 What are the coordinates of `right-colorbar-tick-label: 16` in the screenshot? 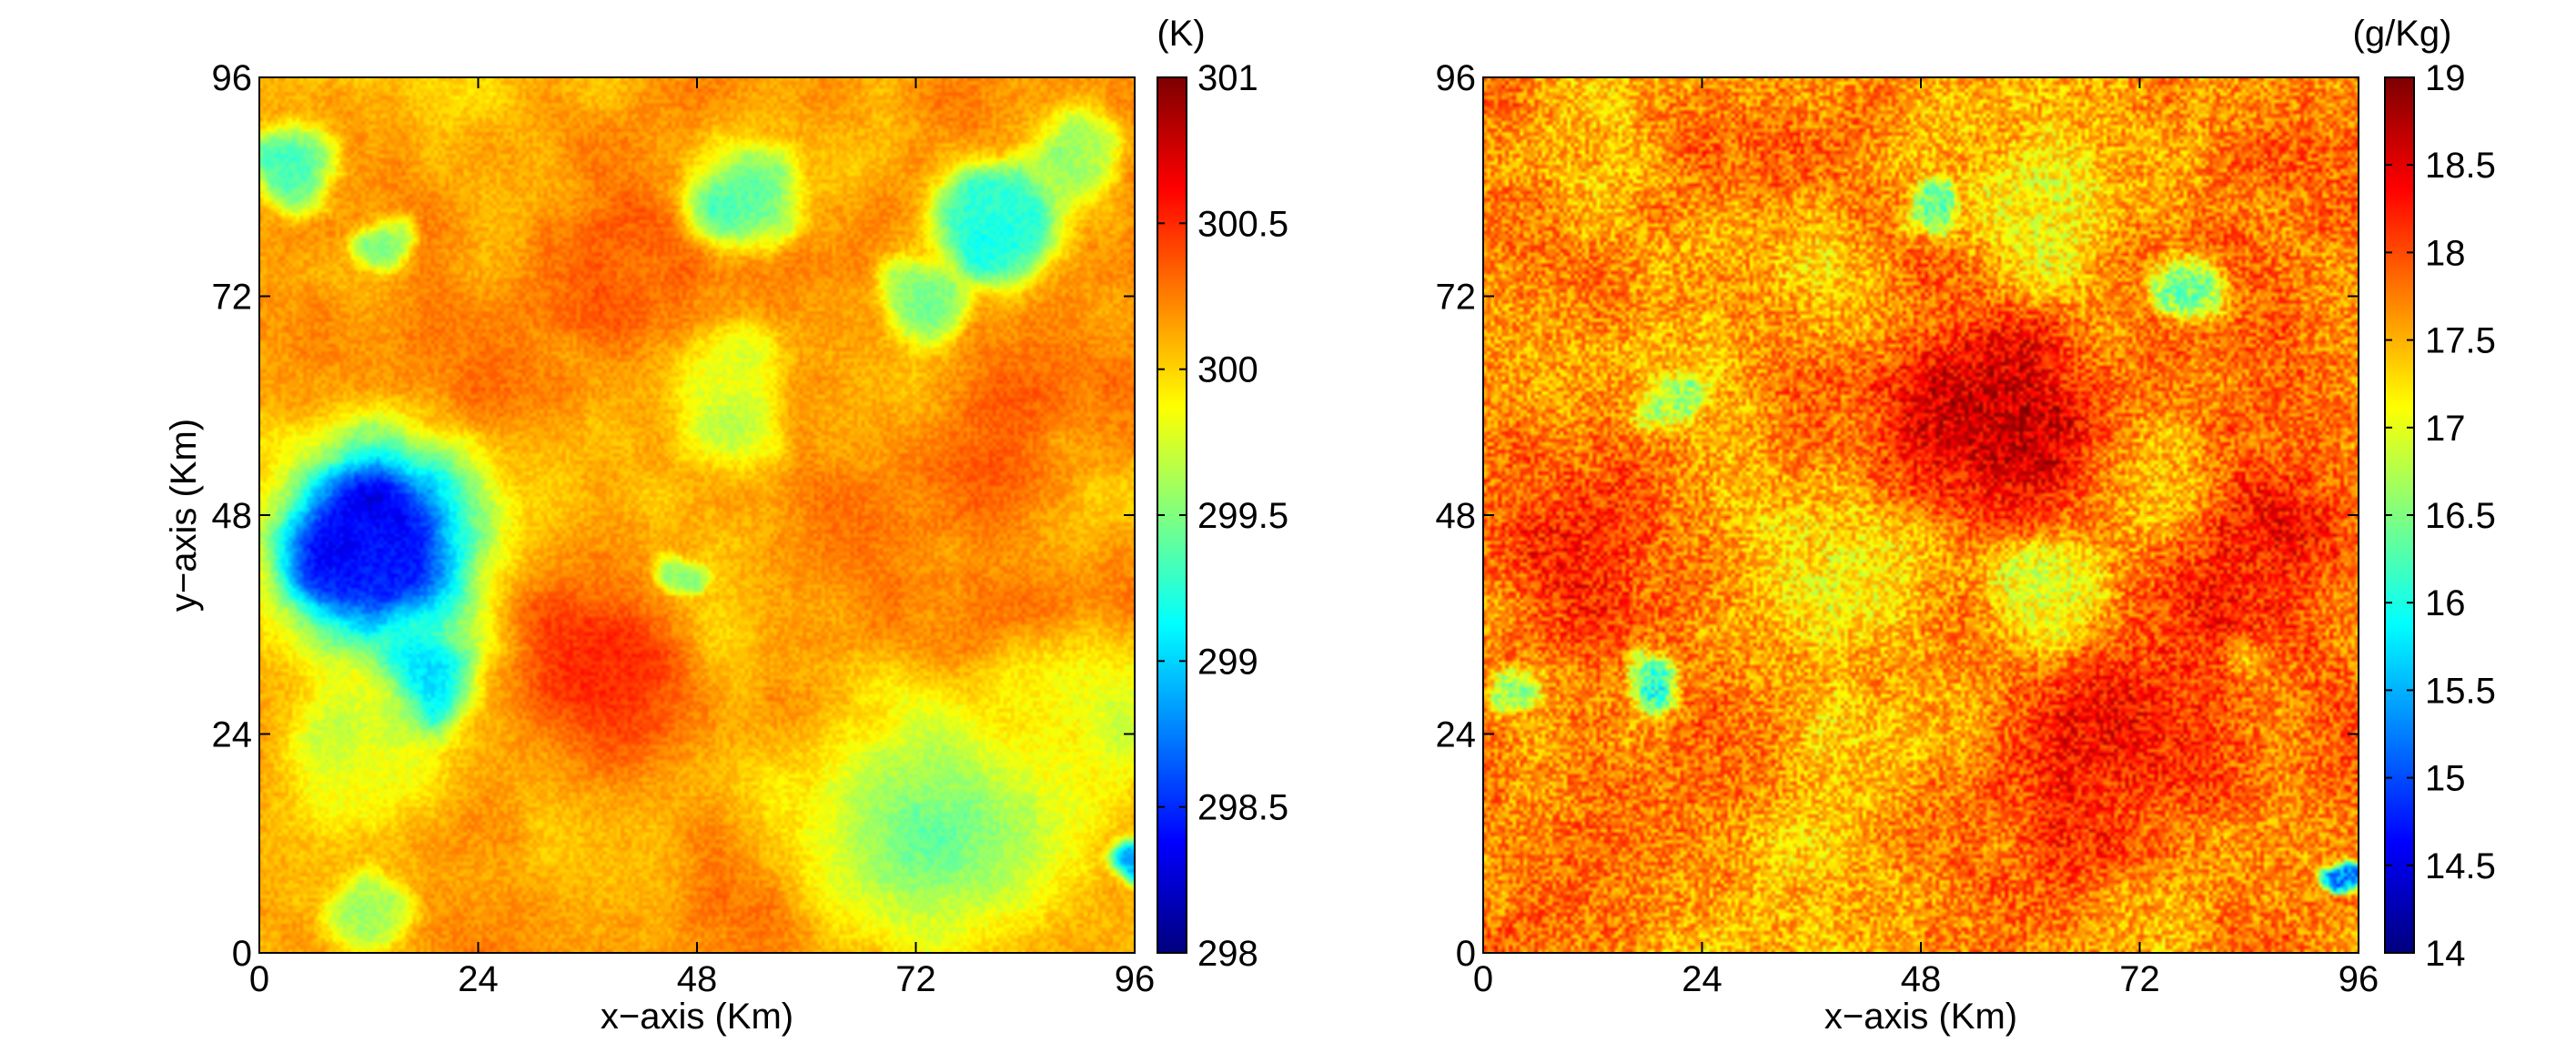 It's located at (2445, 603).